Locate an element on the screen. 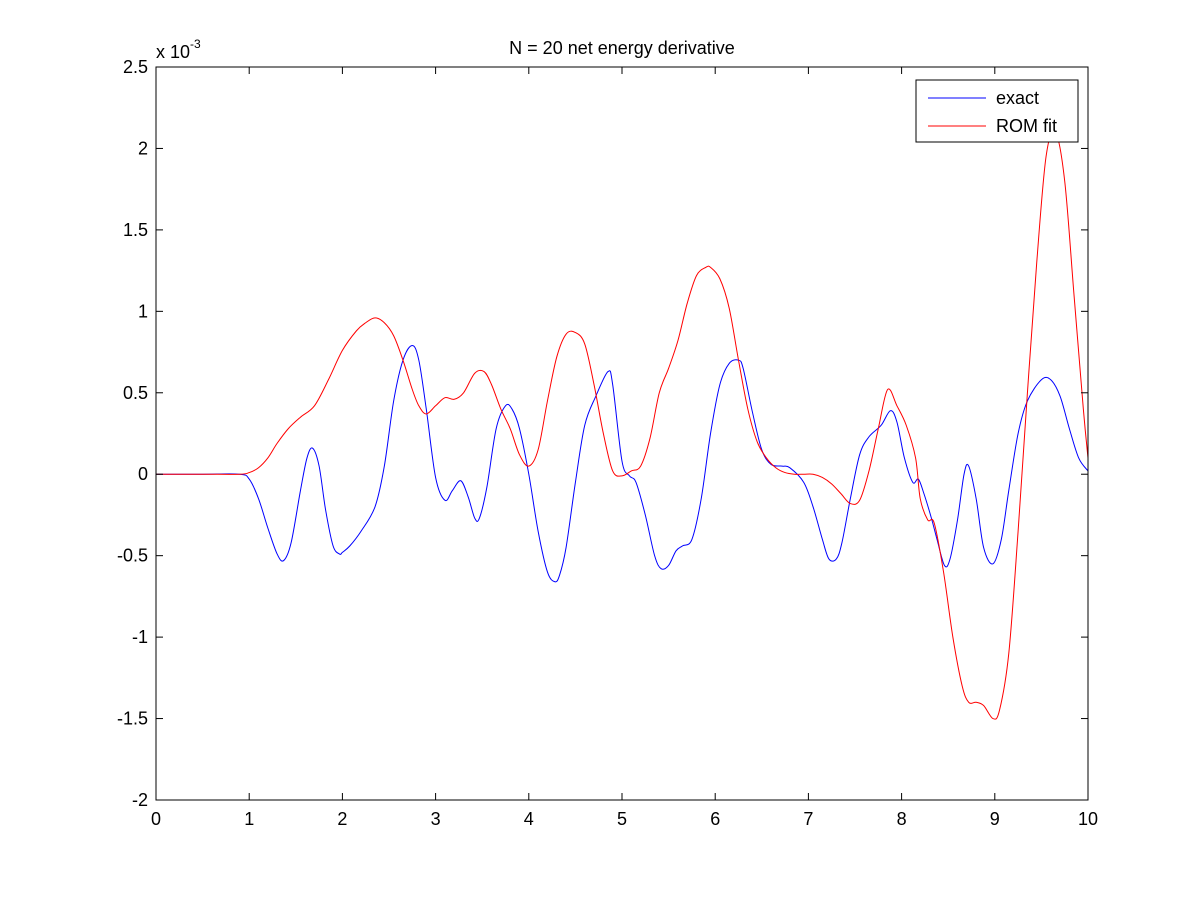  y-scale-base: x 10 is located at coordinates (173, 52).